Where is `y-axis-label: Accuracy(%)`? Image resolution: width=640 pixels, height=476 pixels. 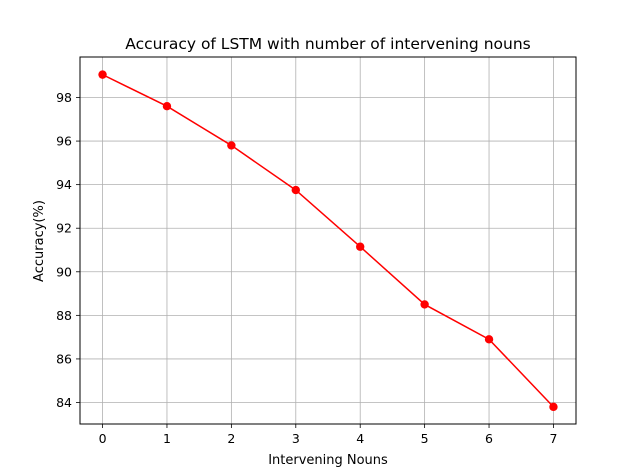 y-axis-label: Accuracy(%) is located at coordinates (39, 241).